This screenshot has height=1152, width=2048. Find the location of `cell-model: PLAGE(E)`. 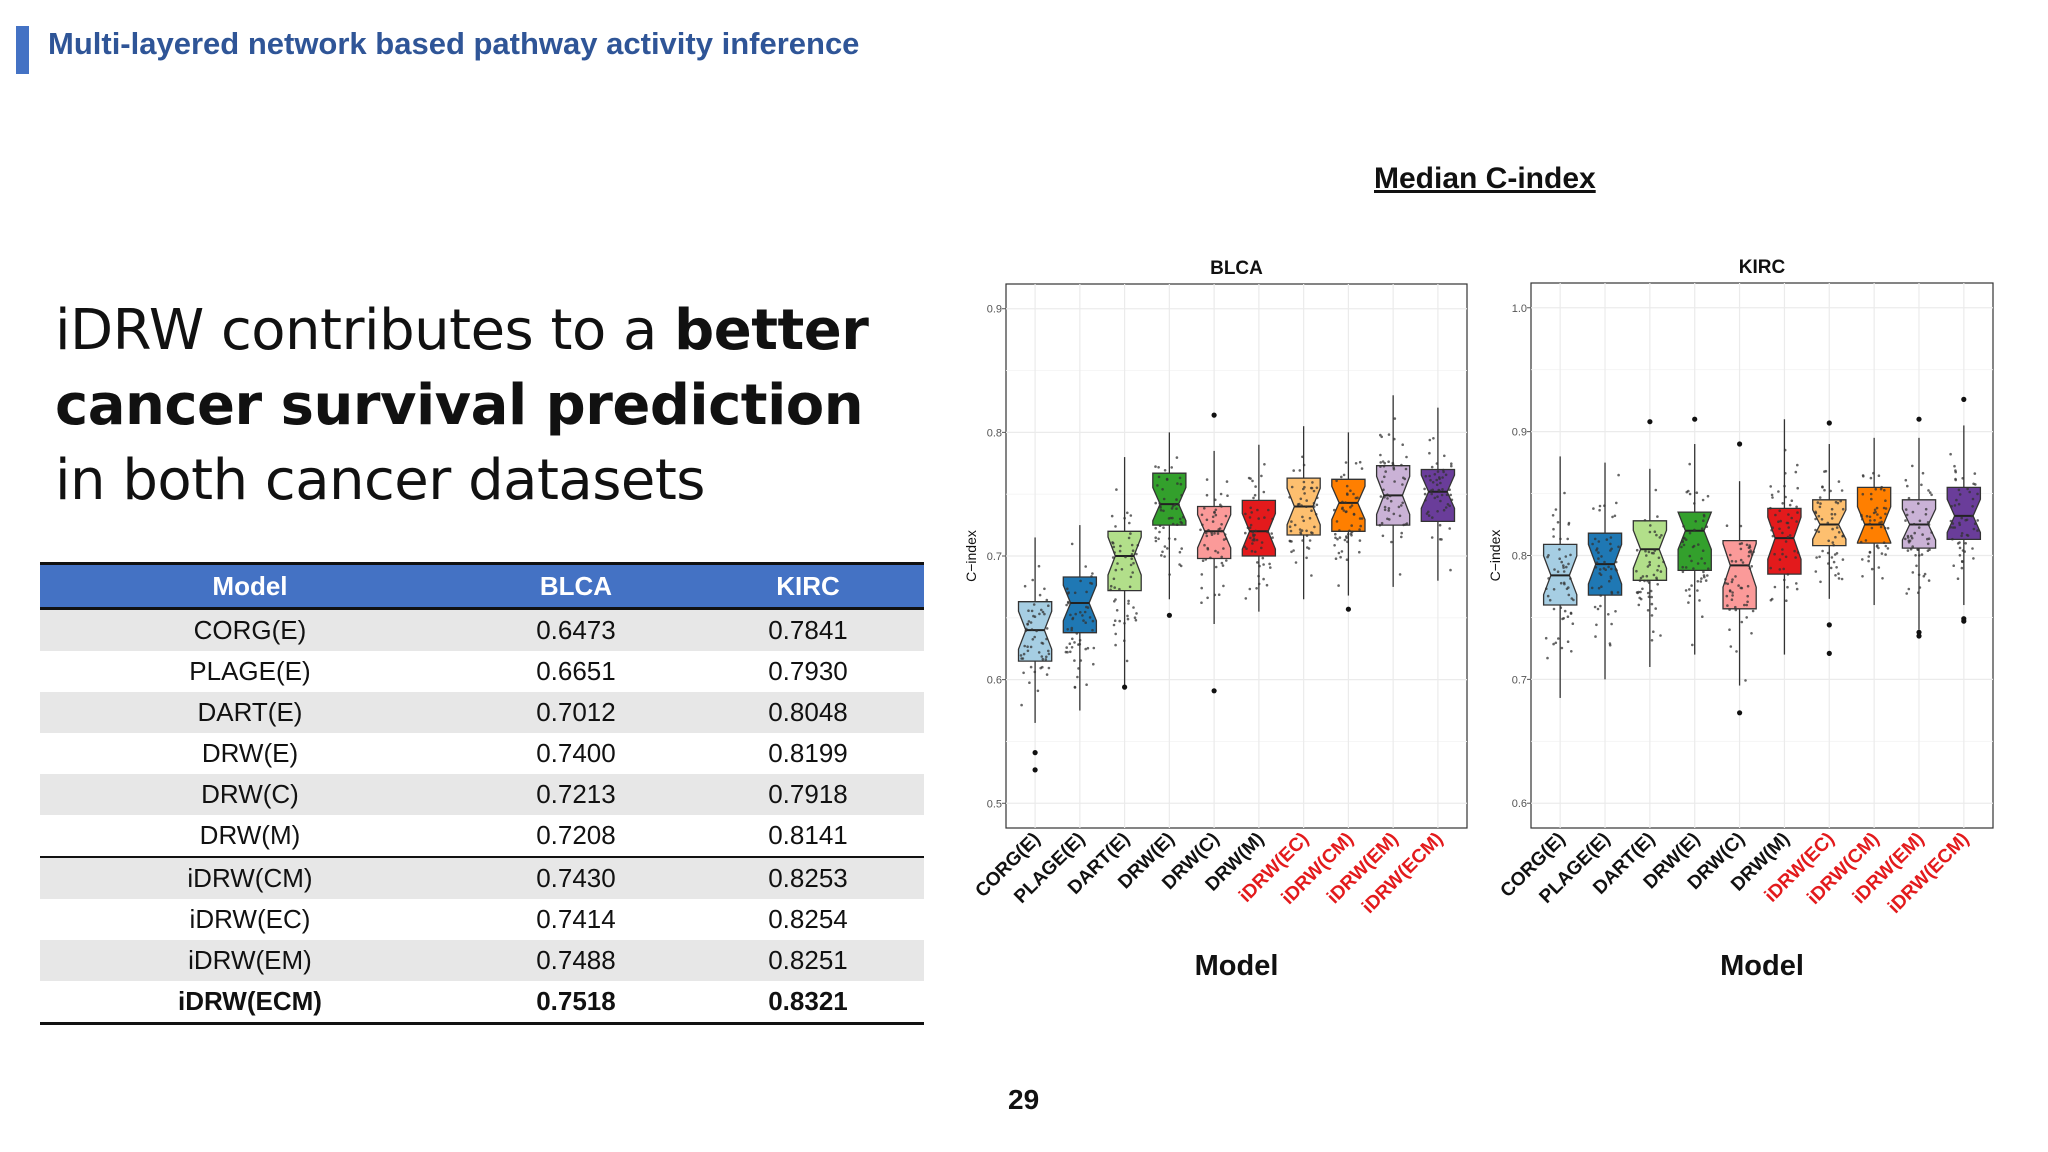

cell-model: PLAGE(E) is located at coordinates (250, 671).